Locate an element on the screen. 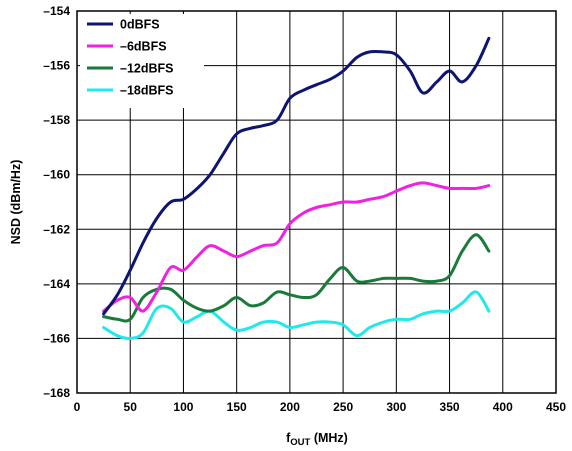 The width and height of the screenshot is (572, 451). x-tick-labels: 0 50 100 150 200 250 300 350 400 450 is located at coordinates (320, 407).